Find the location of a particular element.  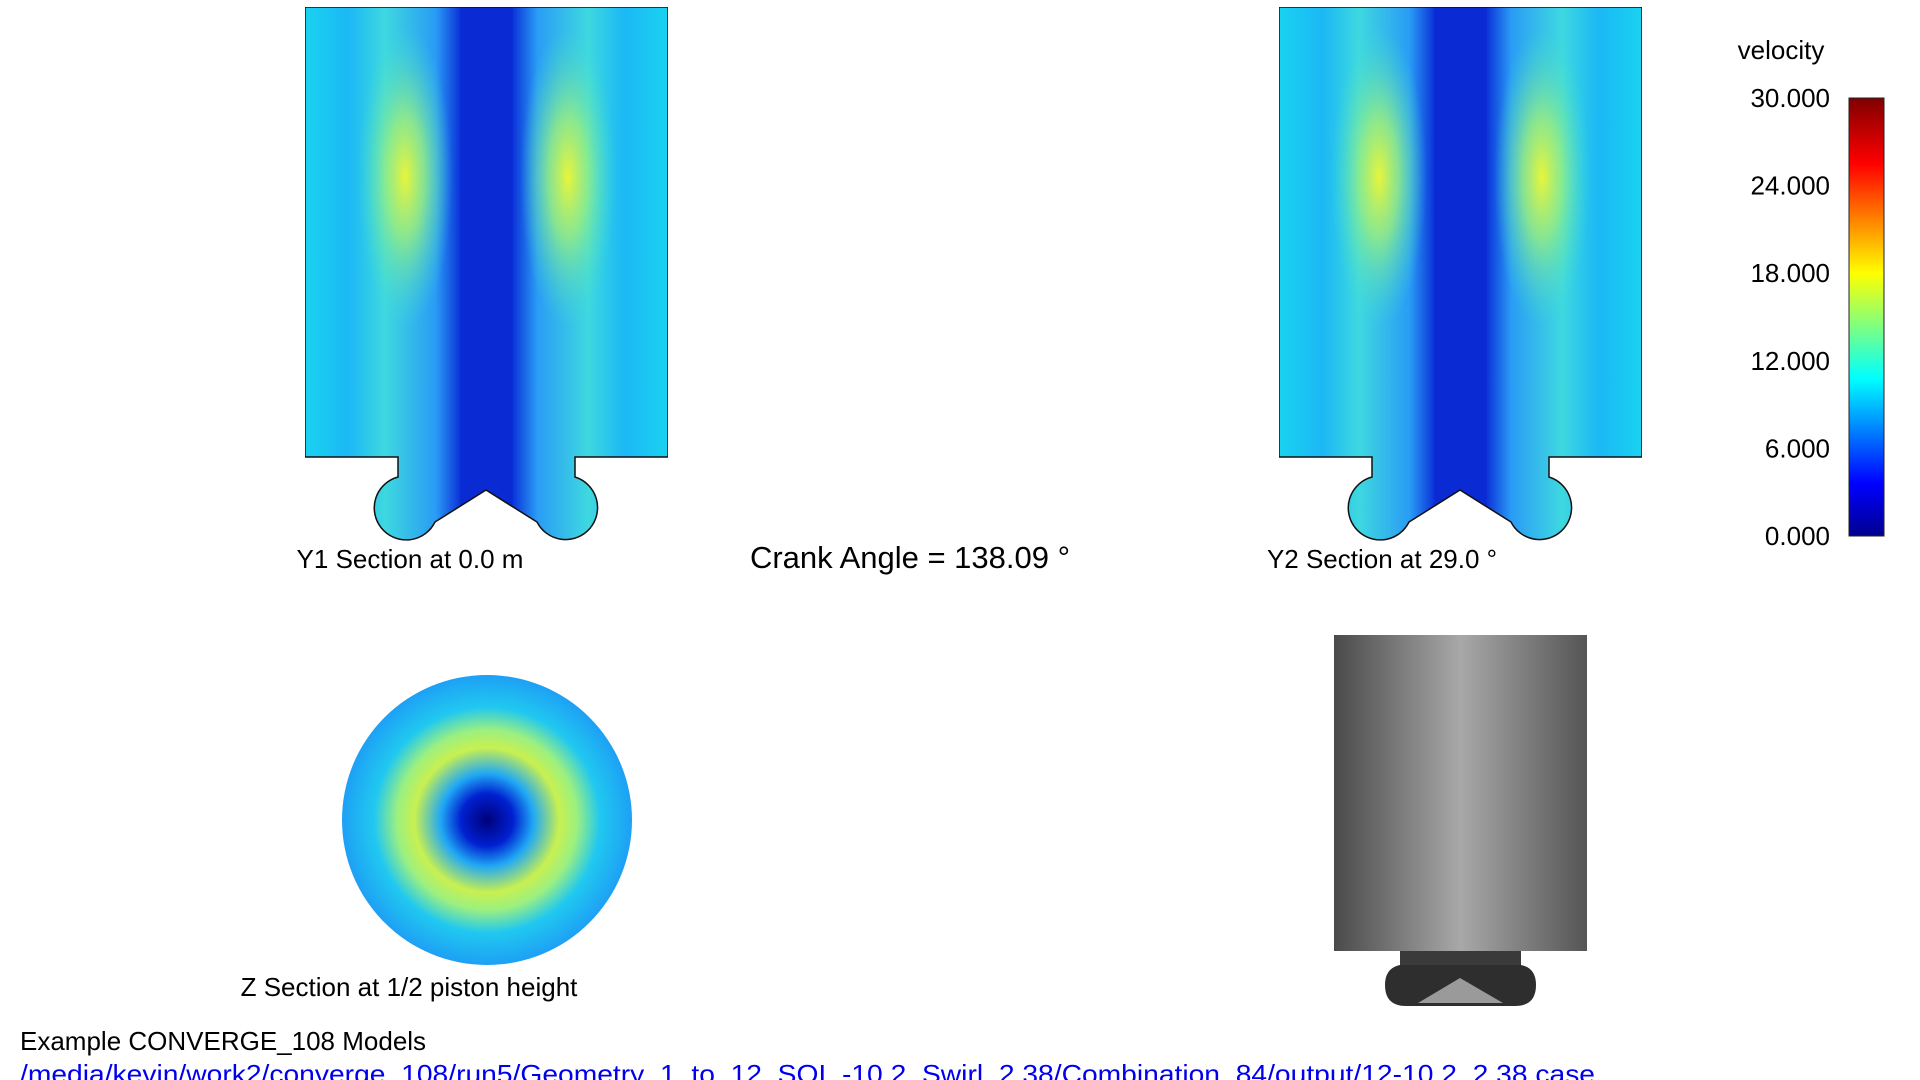

y2-section-label: Y2 Section at 29.0 ° is located at coordinates (1382, 559).